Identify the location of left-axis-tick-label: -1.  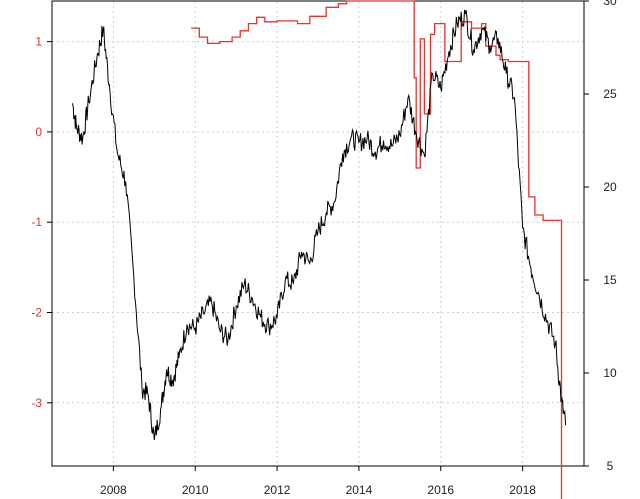
(36, 222).